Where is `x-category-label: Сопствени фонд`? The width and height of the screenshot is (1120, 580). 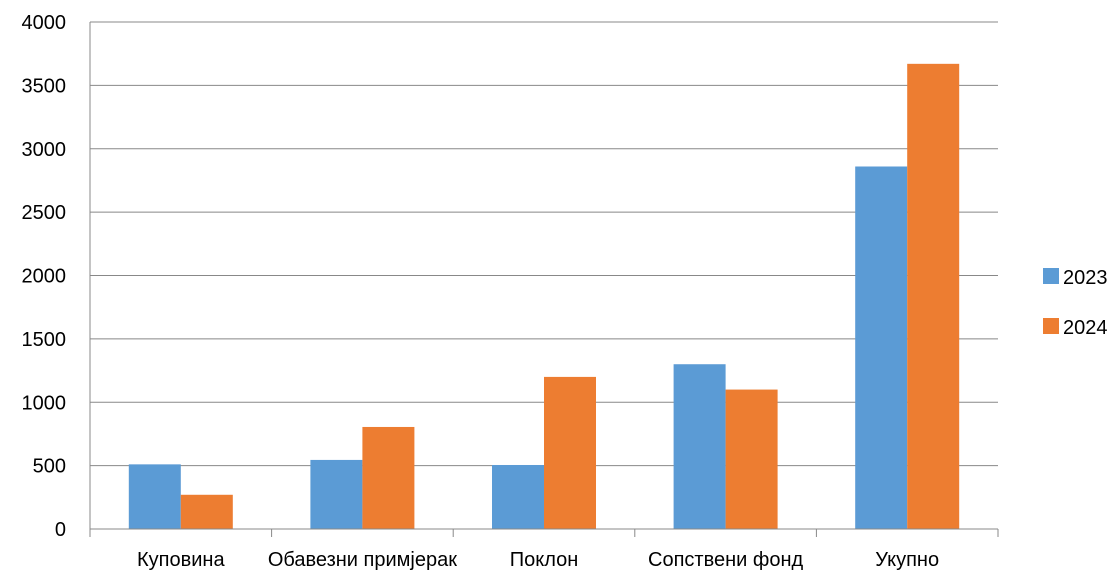
x-category-label: Сопствени фонд is located at coordinates (725, 560).